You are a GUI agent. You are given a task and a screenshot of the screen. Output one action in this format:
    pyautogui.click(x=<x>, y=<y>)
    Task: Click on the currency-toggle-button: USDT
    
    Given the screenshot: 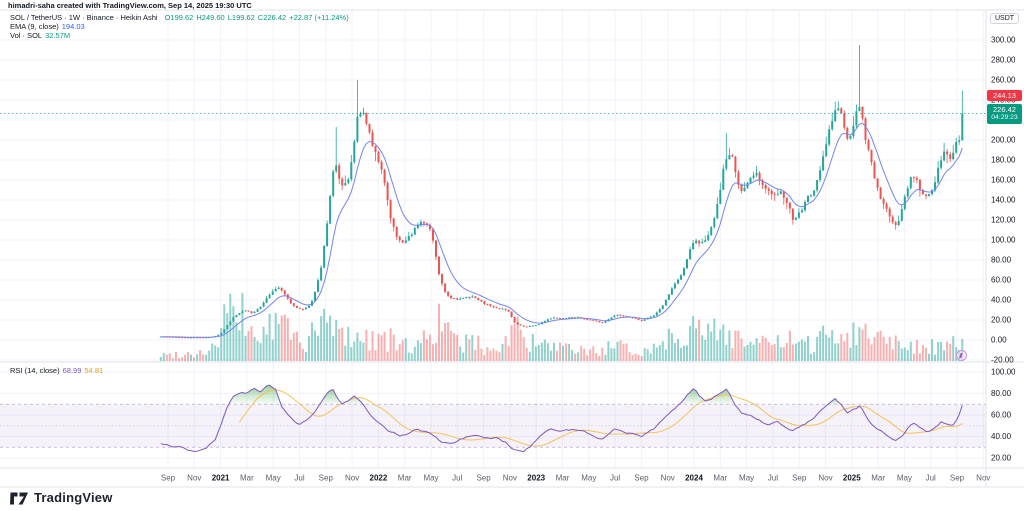 What is the action you would take?
    pyautogui.click(x=1005, y=18)
    